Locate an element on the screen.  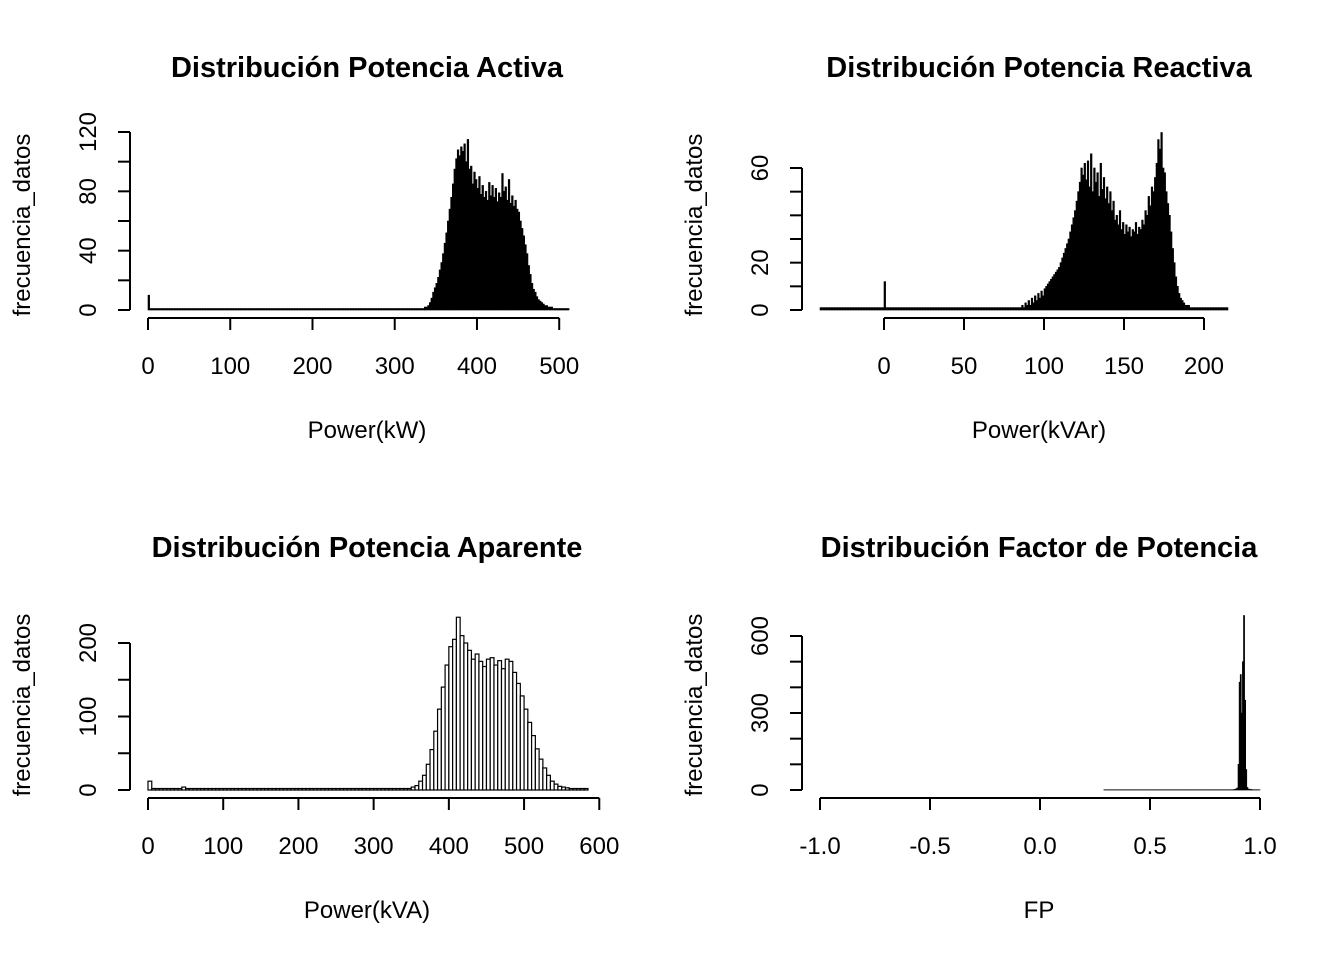
chart-title: Distribución Potencia Activa is located at coordinates (367, 68).